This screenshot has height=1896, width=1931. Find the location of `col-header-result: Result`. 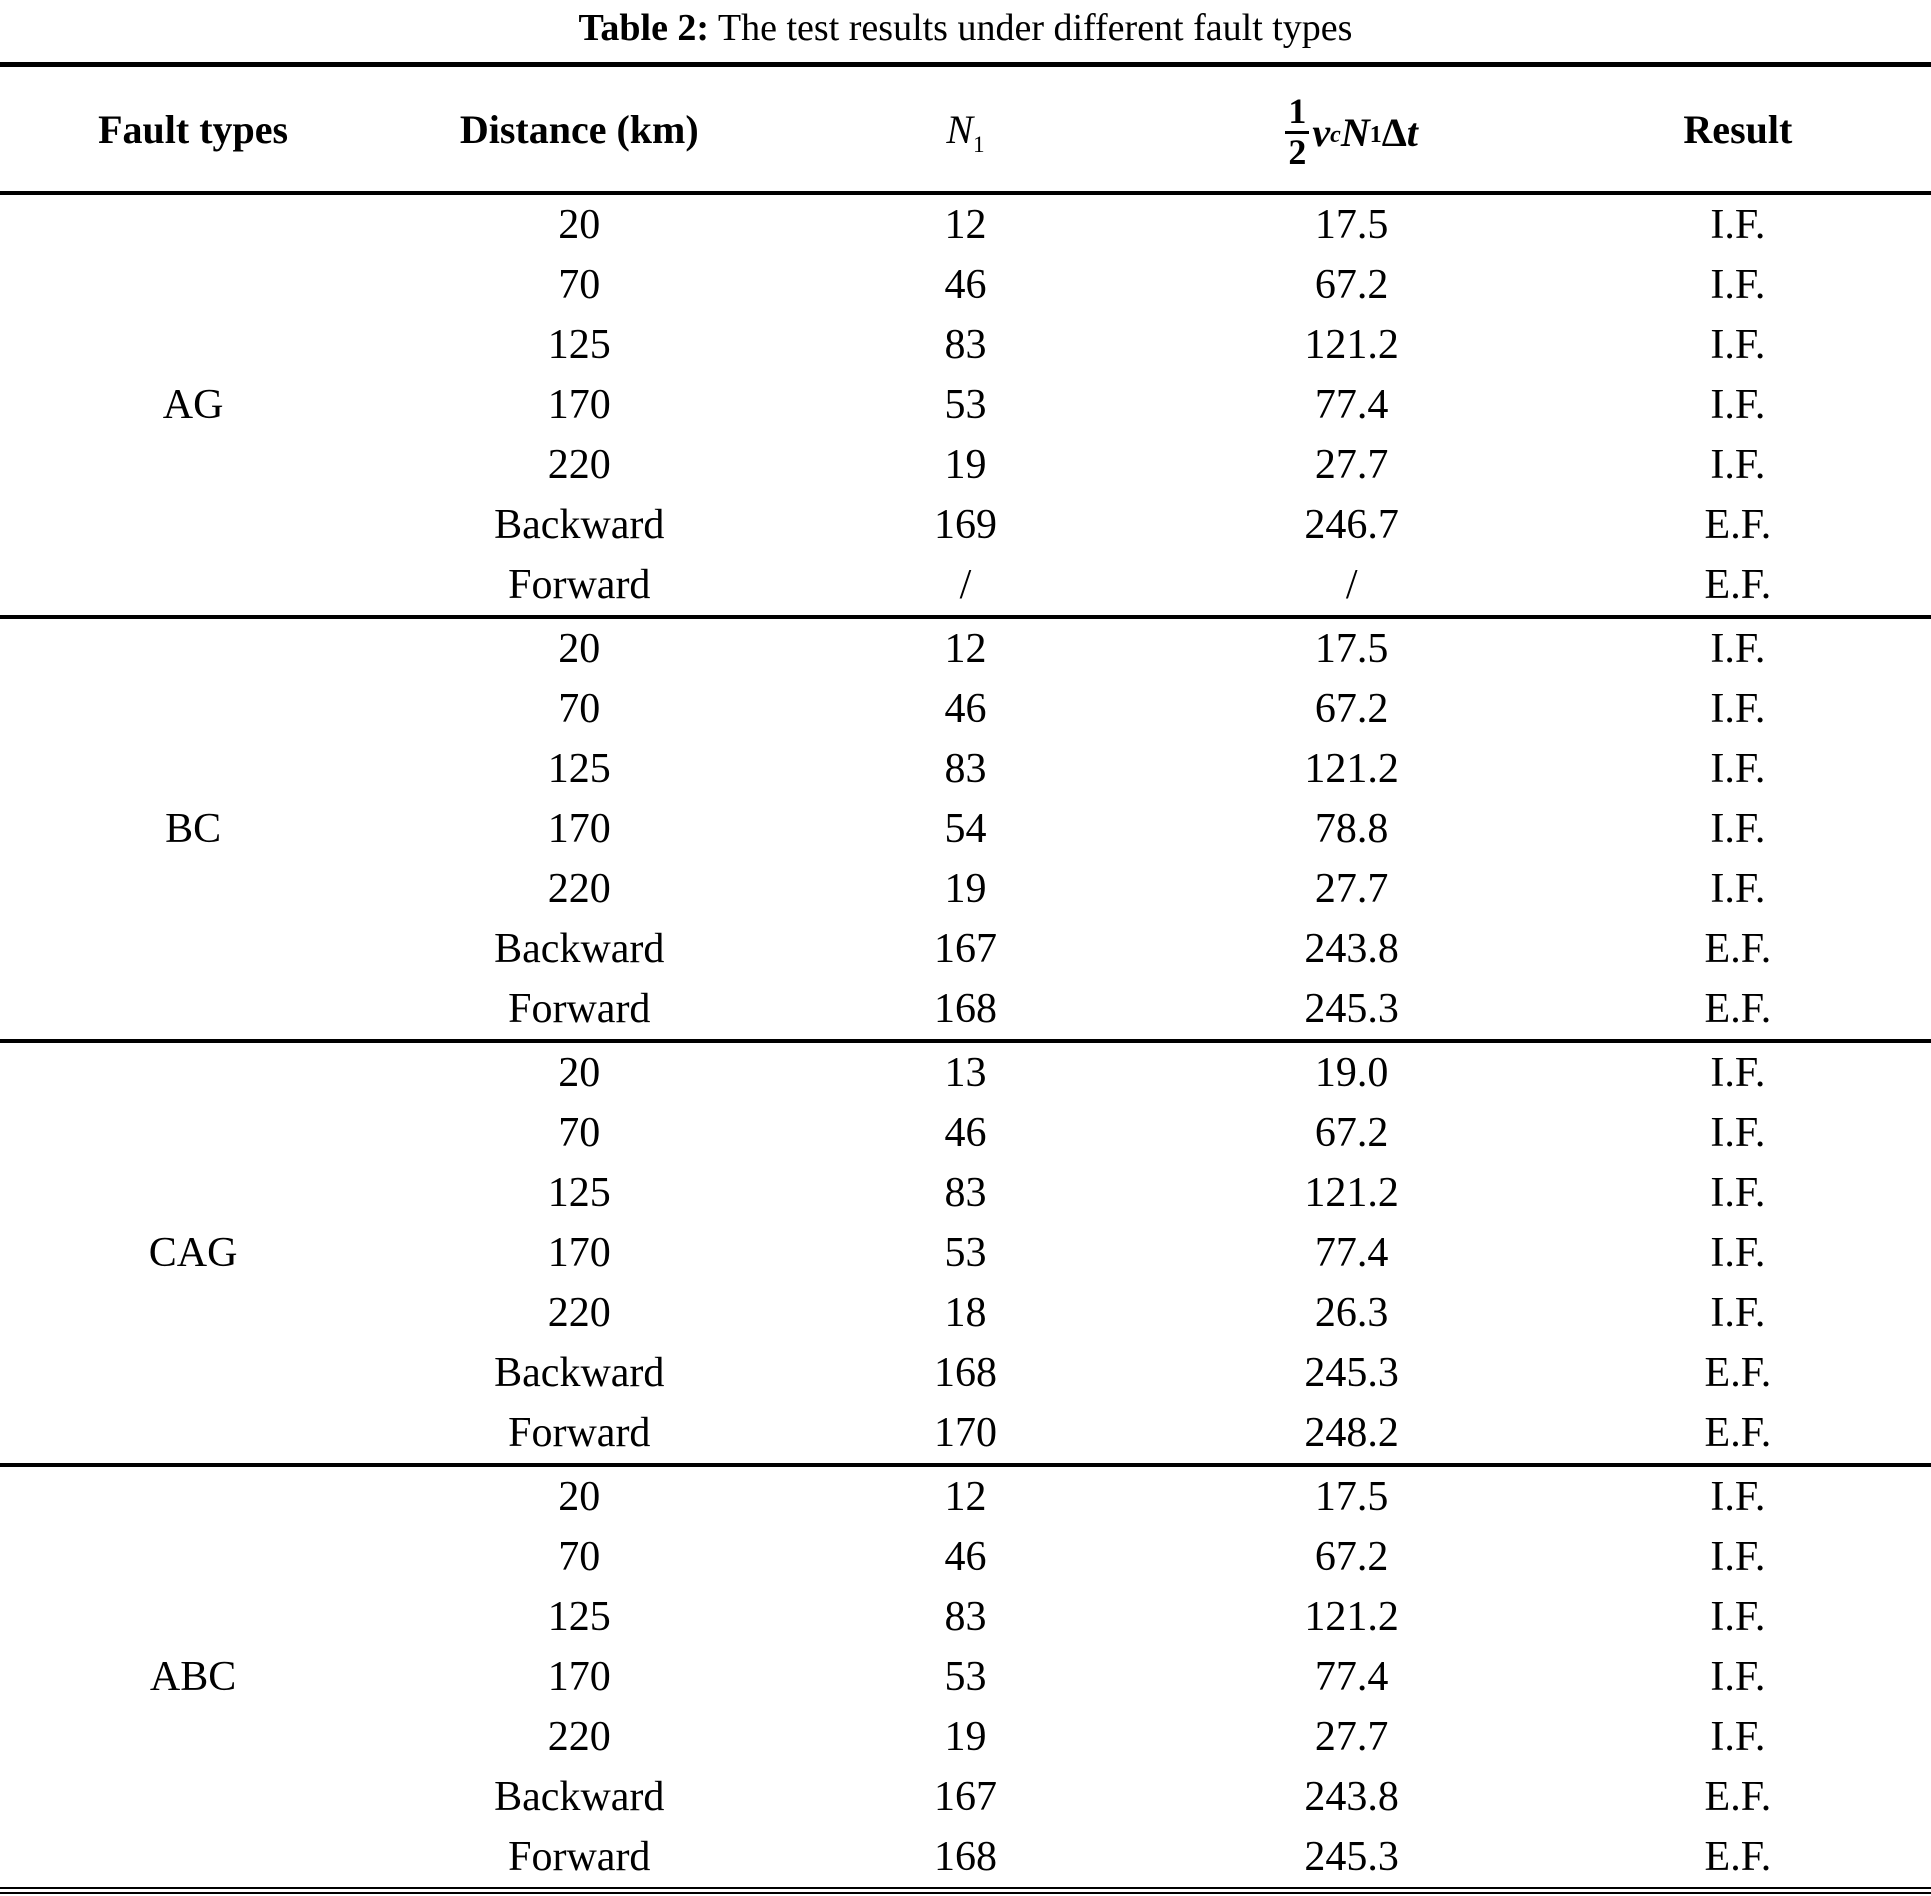

col-header-result: Result is located at coordinates (1738, 129).